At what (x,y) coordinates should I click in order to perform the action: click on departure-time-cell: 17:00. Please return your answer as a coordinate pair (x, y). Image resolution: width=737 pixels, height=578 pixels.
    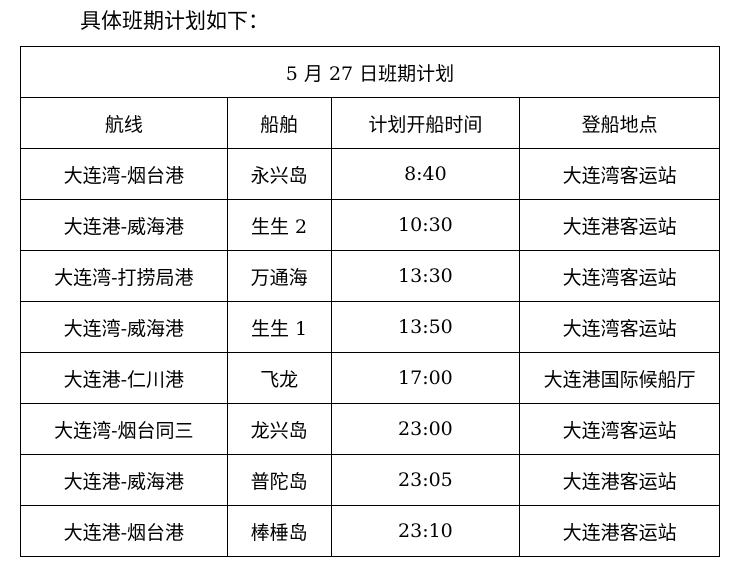
    Looking at the image, I should click on (425, 378).